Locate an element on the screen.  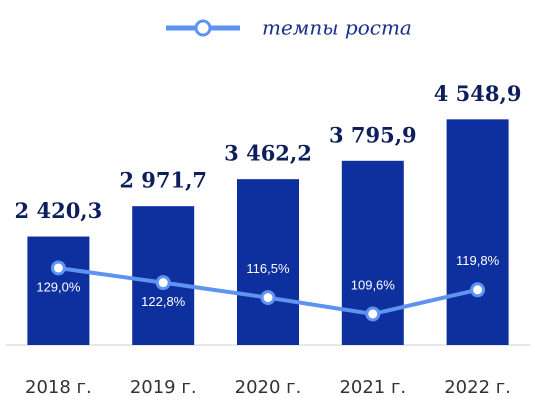
legend-label: темпы роста is located at coordinates (337, 28).